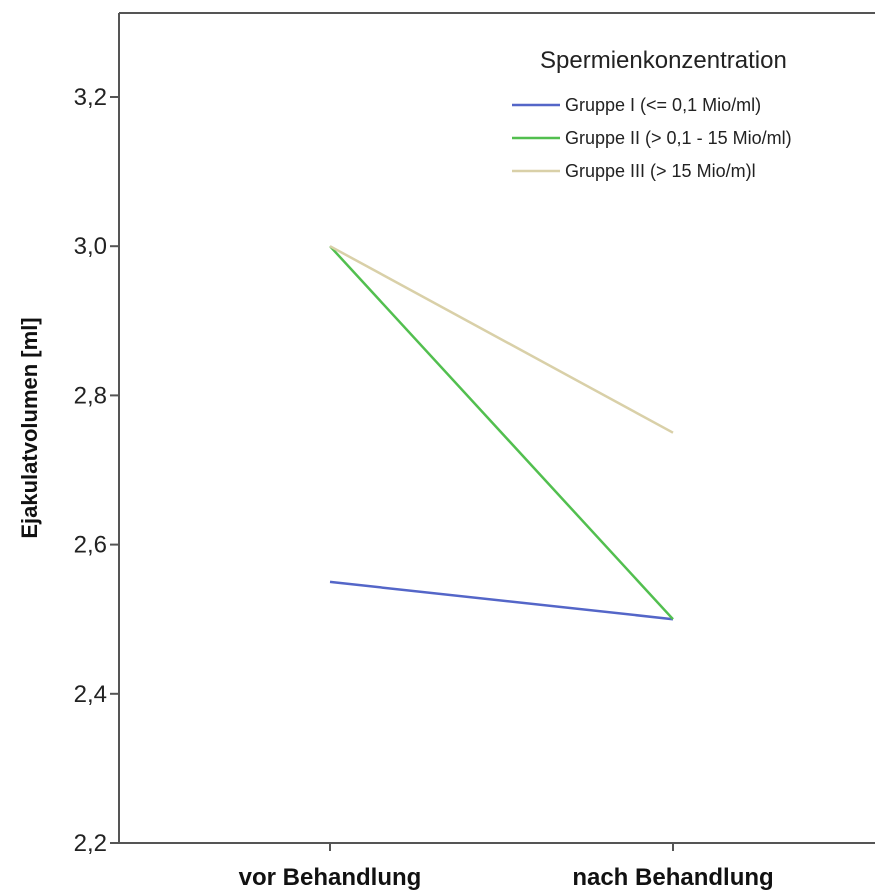  I want to click on legend-entry-label: Gruppe III (> 15 Mio/m)l, so click(660, 171).